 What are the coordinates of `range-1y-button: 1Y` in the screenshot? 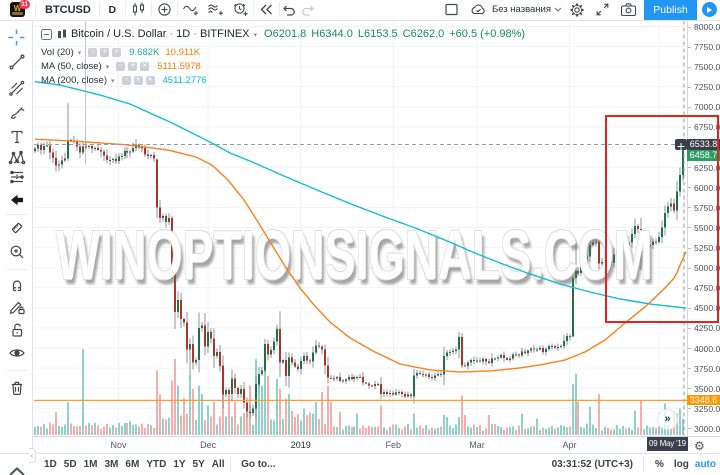 It's located at (179, 464).